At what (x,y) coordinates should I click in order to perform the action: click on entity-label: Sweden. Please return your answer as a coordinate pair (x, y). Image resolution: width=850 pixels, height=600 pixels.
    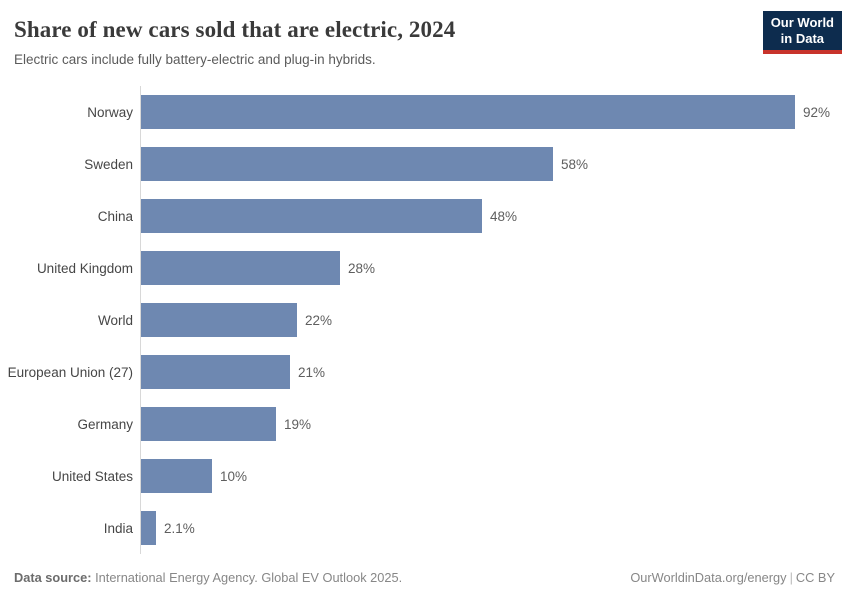
    Looking at the image, I should click on (108, 164).